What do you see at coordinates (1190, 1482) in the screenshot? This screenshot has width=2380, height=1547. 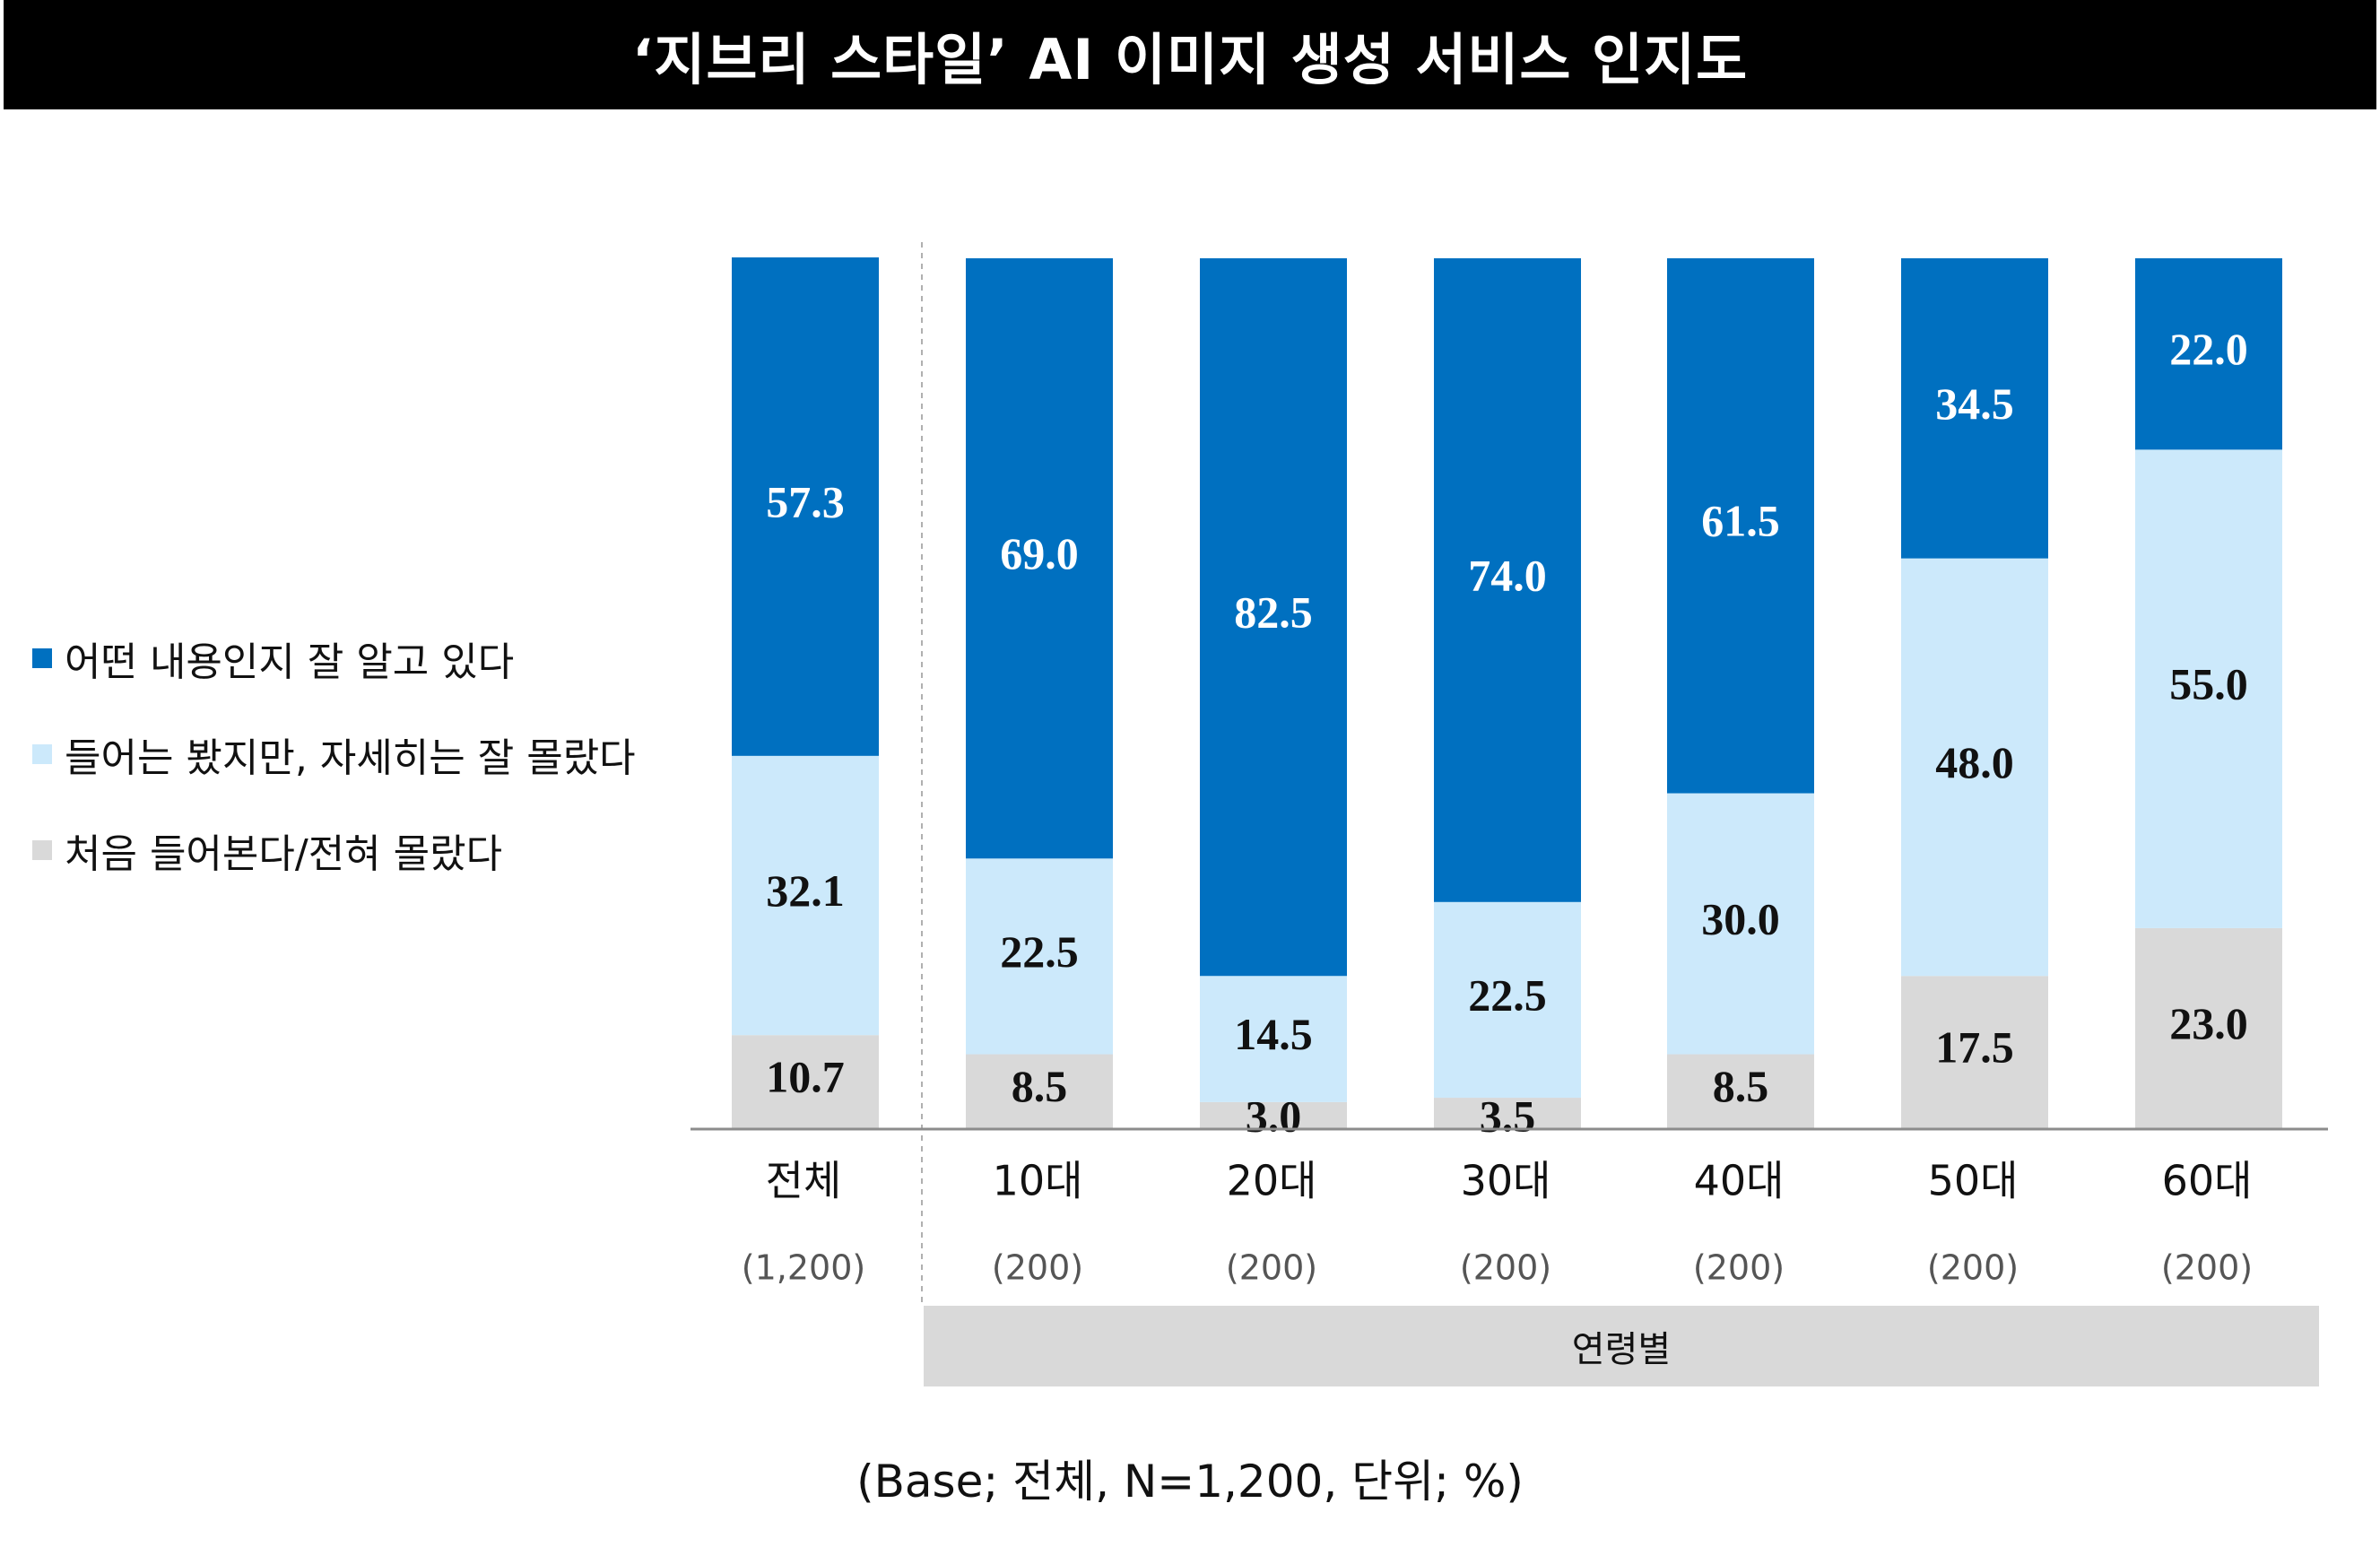 I see `base-note: (Base; 전체, N=1,200, 단위; %)` at bounding box center [1190, 1482].